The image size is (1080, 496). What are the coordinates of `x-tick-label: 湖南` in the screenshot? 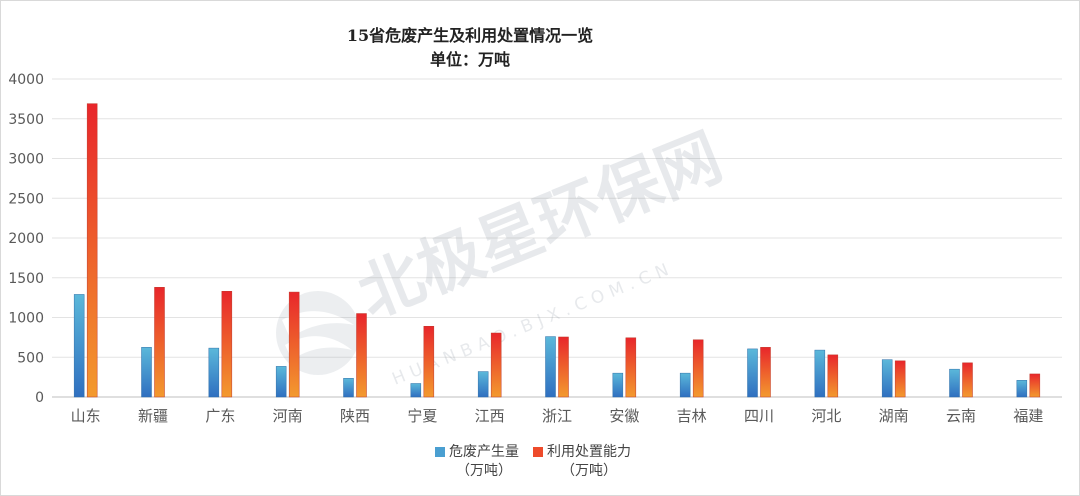 It's located at (894, 416).